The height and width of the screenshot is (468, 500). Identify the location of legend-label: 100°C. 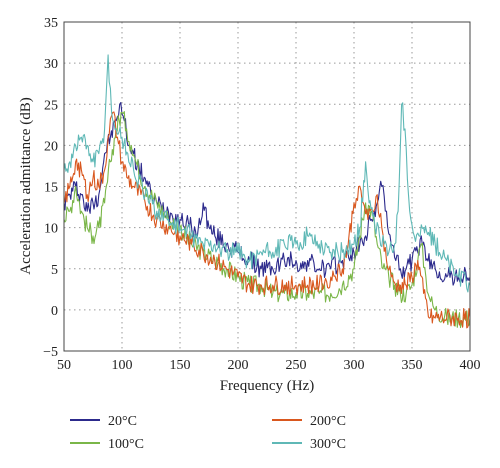
(126, 444).